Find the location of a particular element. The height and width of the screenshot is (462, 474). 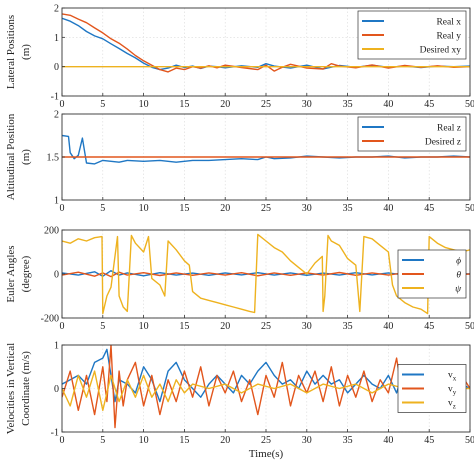

y-tick-label: -200 is located at coordinates (50, 319).